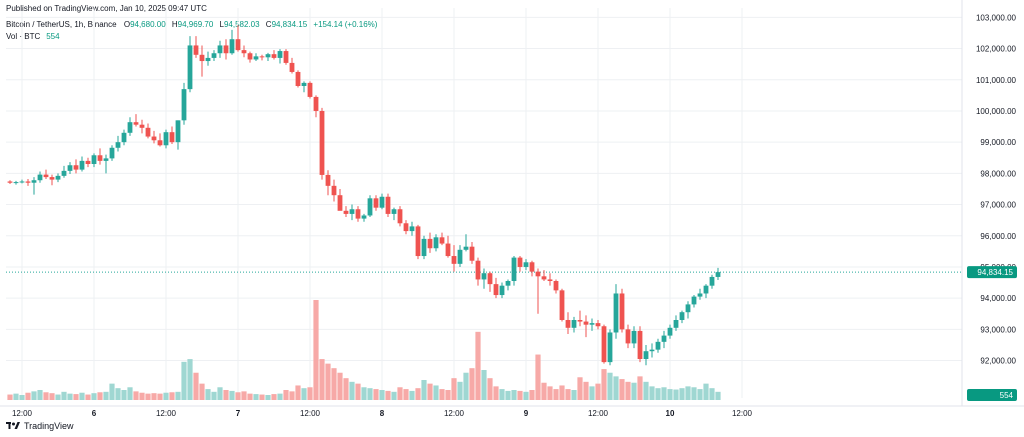 The width and height of the screenshot is (1024, 437). I want to click on x-tick-label: 10, so click(670, 413).